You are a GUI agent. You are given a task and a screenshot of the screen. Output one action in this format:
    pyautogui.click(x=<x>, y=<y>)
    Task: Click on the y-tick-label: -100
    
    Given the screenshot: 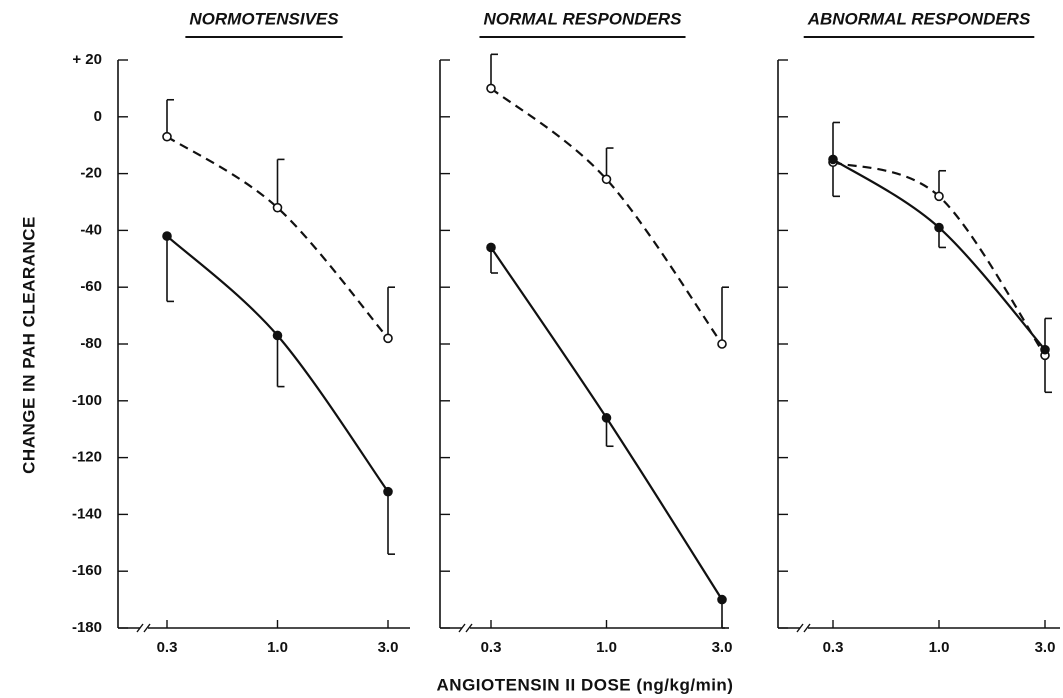 What is the action you would take?
    pyautogui.click(x=87, y=400)
    